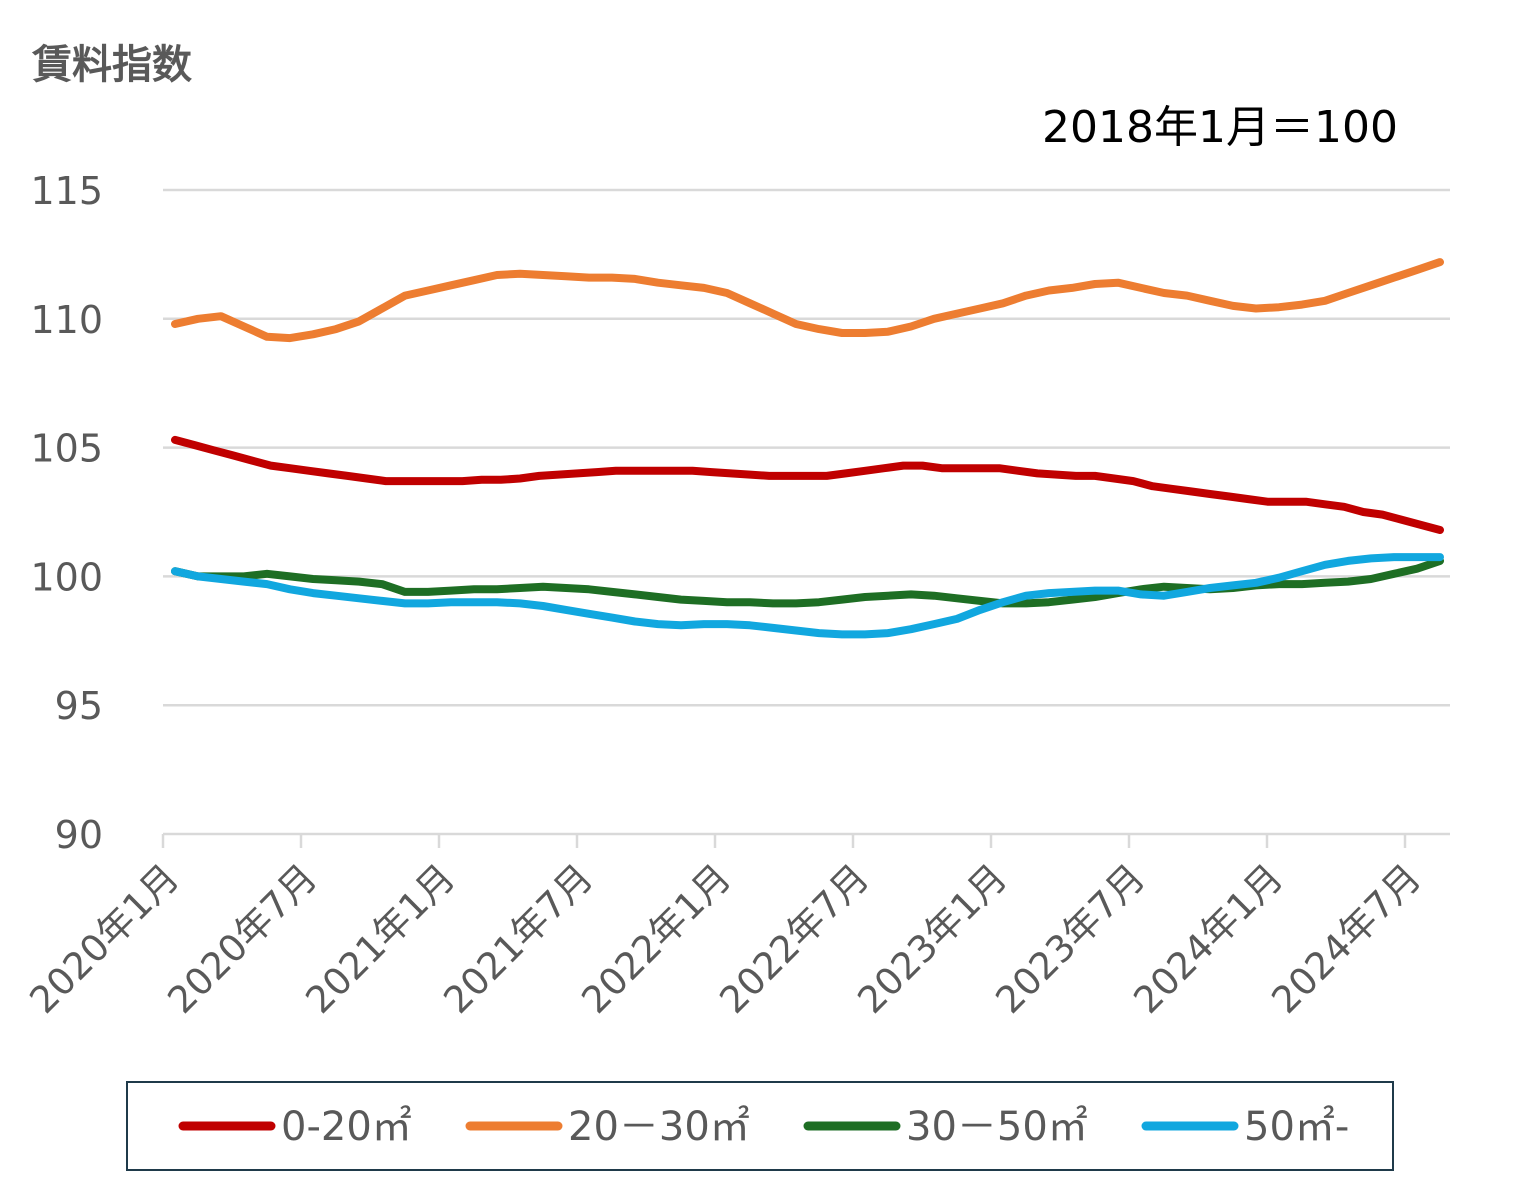  What do you see at coordinates (518, 939) in the screenshot?
I see `x-tick-label: 2021年7月` at bounding box center [518, 939].